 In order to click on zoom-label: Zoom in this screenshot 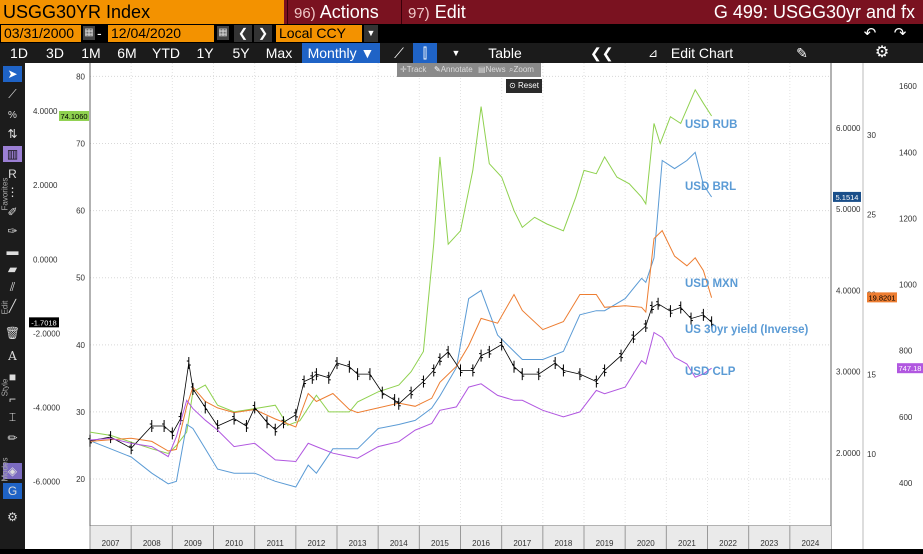, I will do `click(523, 69)`.